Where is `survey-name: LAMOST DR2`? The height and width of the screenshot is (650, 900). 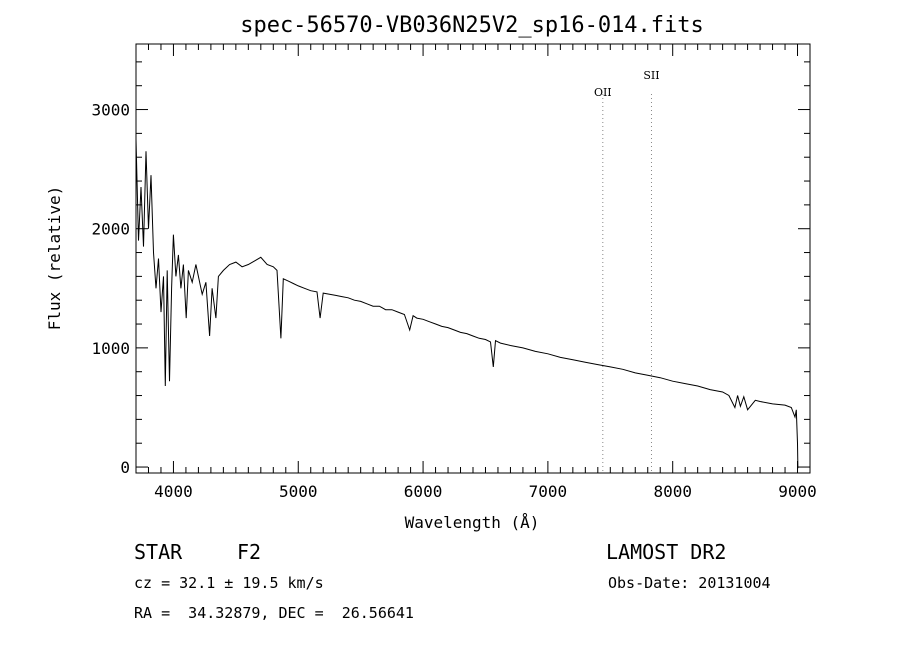 survey-name: LAMOST DR2 is located at coordinates (666, 552).